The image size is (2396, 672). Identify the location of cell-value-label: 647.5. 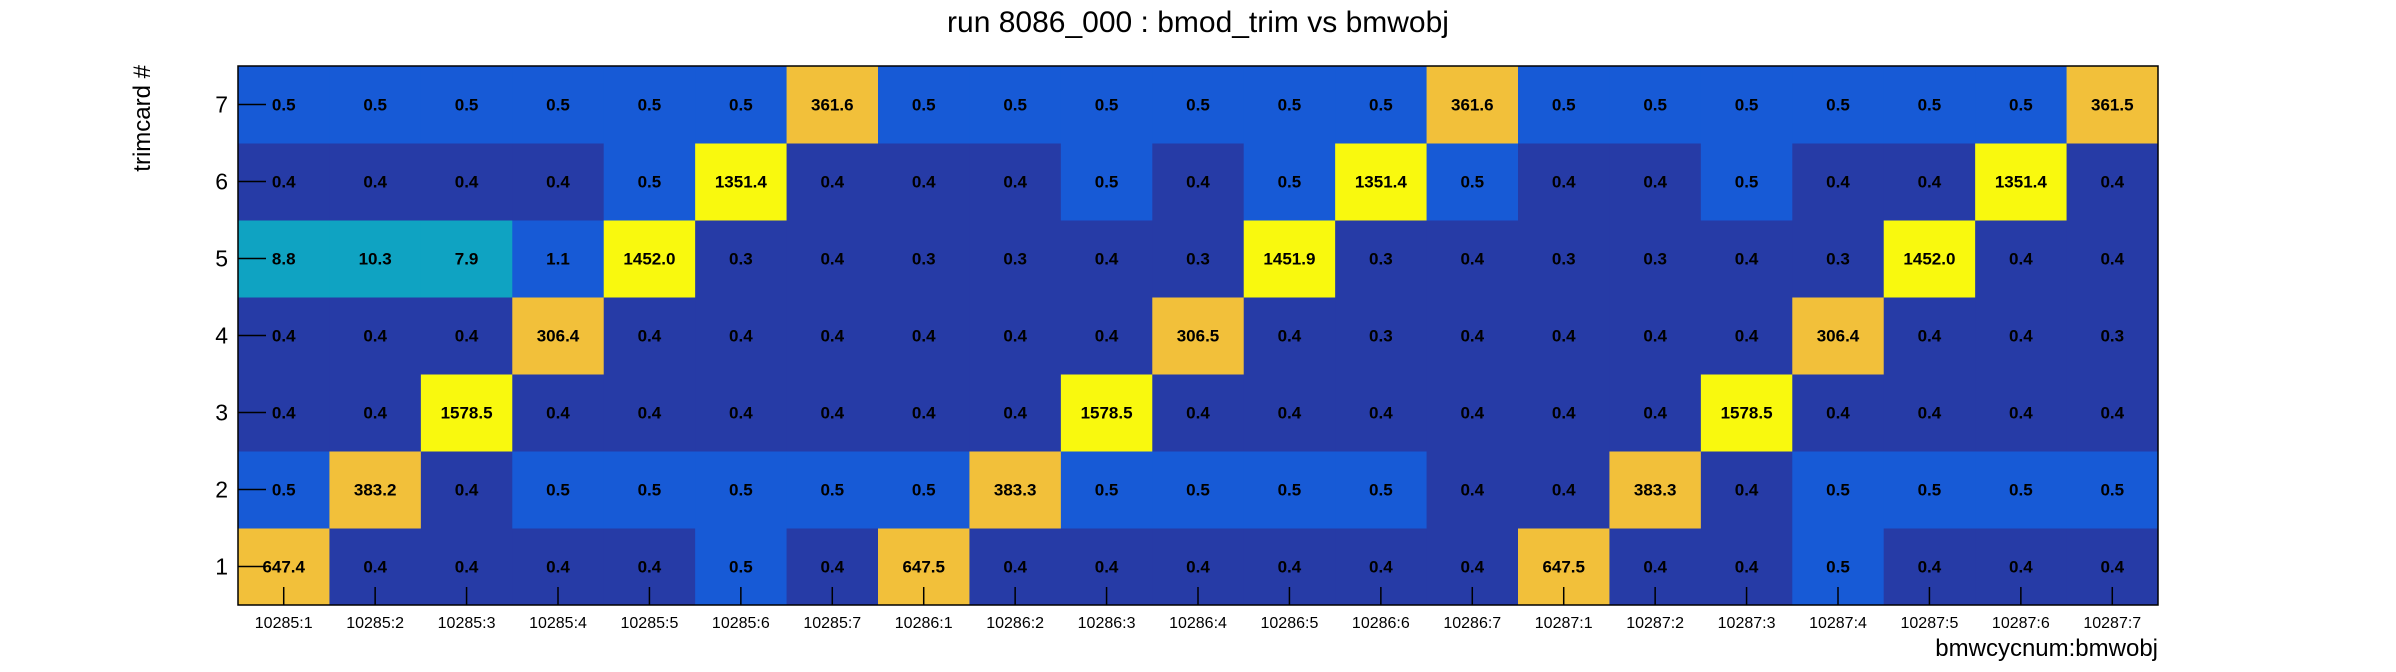
(1563, 567).